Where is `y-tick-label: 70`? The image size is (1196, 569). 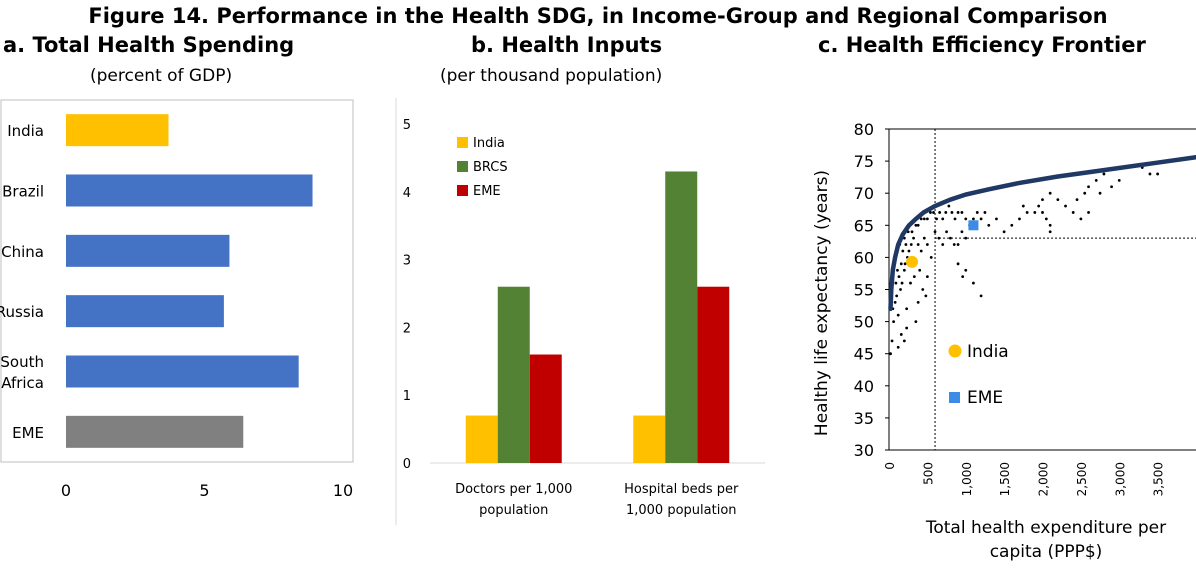
y-tick-label: 70 is located at coordinates (864, 193).